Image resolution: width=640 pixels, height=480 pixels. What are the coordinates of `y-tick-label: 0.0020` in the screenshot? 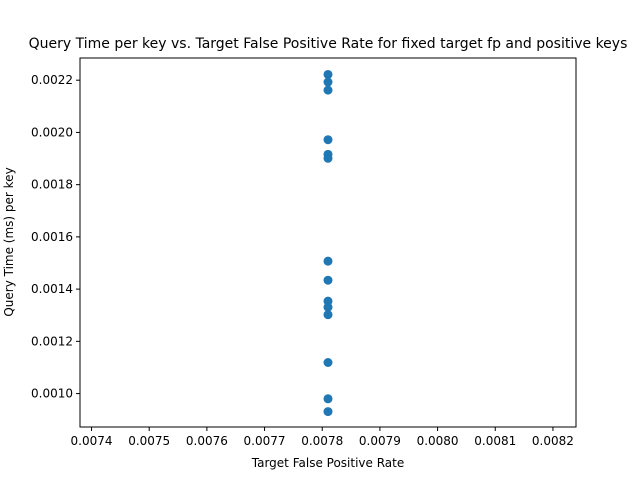 It's located at (52, 132).